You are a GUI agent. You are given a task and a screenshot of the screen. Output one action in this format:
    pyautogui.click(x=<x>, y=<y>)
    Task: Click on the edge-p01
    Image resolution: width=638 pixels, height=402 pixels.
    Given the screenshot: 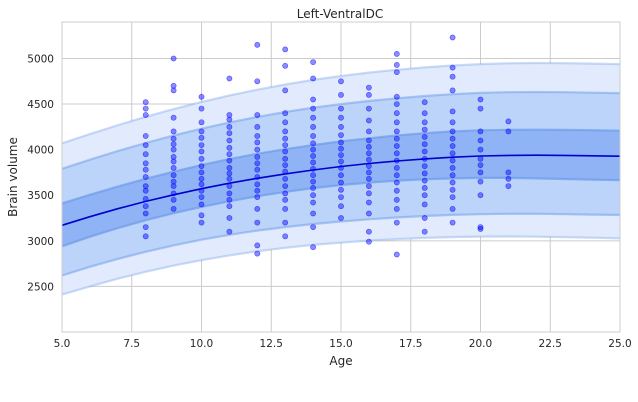 What is the action you would take?
    pyautogui.click(x=341, y=265)
    